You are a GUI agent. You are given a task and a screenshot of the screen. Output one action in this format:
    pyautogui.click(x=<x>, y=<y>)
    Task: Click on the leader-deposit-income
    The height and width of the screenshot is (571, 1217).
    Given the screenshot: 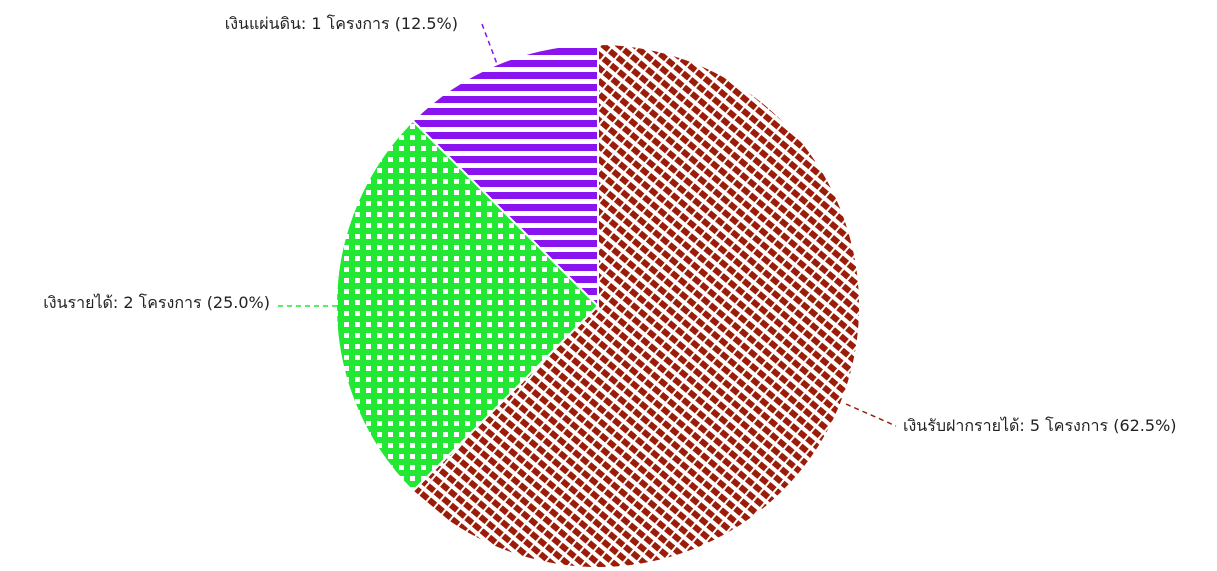 What is the action you would take?
    pyautogui.click(x=871, y=415)
    